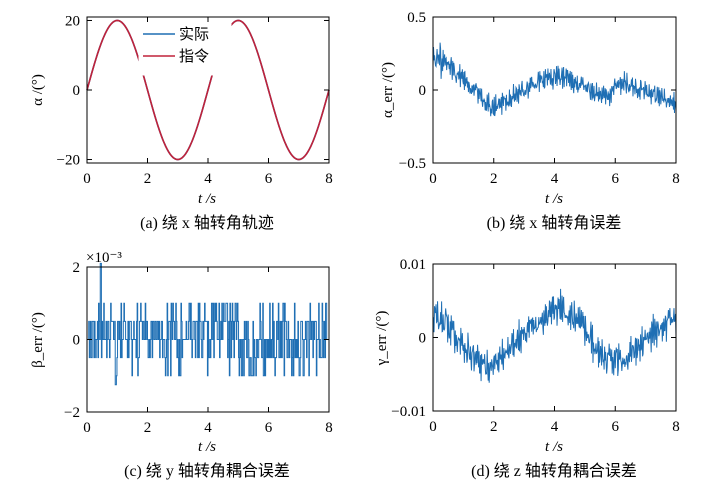 The image size is (708, 488). What do you see at coordinates (554, 471) in the screenshot?
I see `panel-d-caption: (d) 绕 z 轴转角耦合误差` at bounding box center [554, 471].